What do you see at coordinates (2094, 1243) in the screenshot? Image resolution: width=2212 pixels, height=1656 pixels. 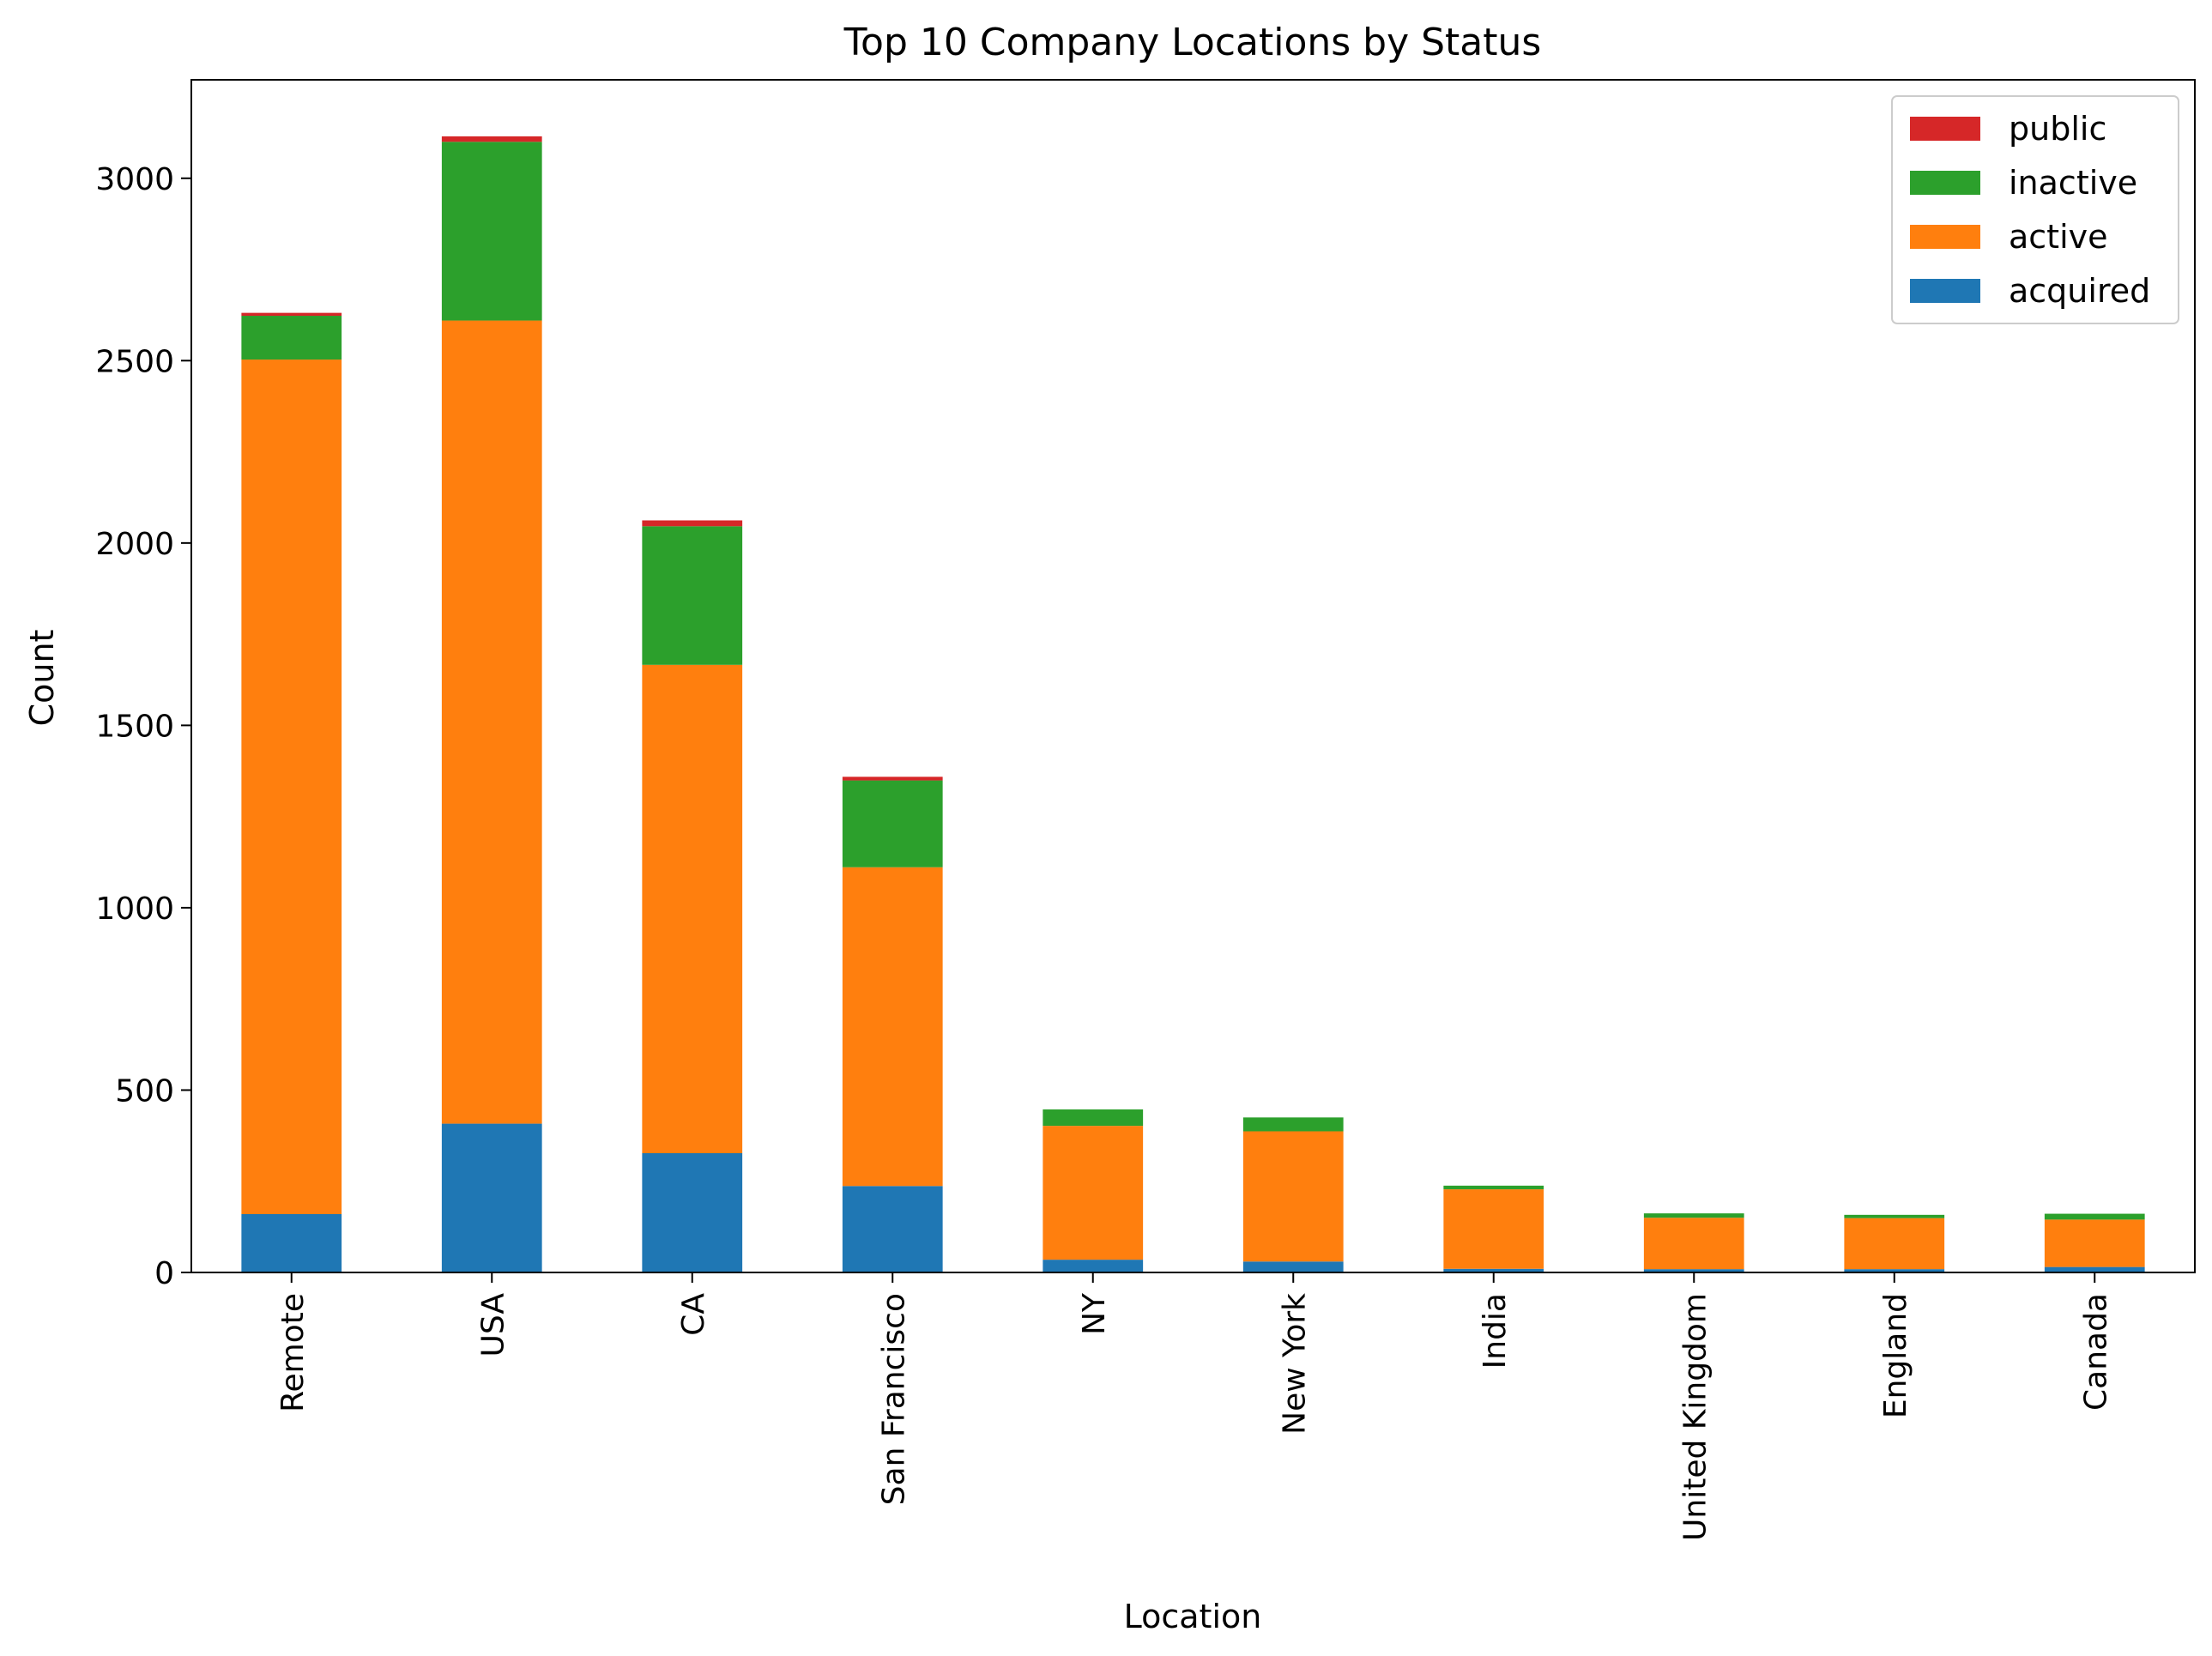 I see `bar-canada-active` at bounding box center [2094, 1243].